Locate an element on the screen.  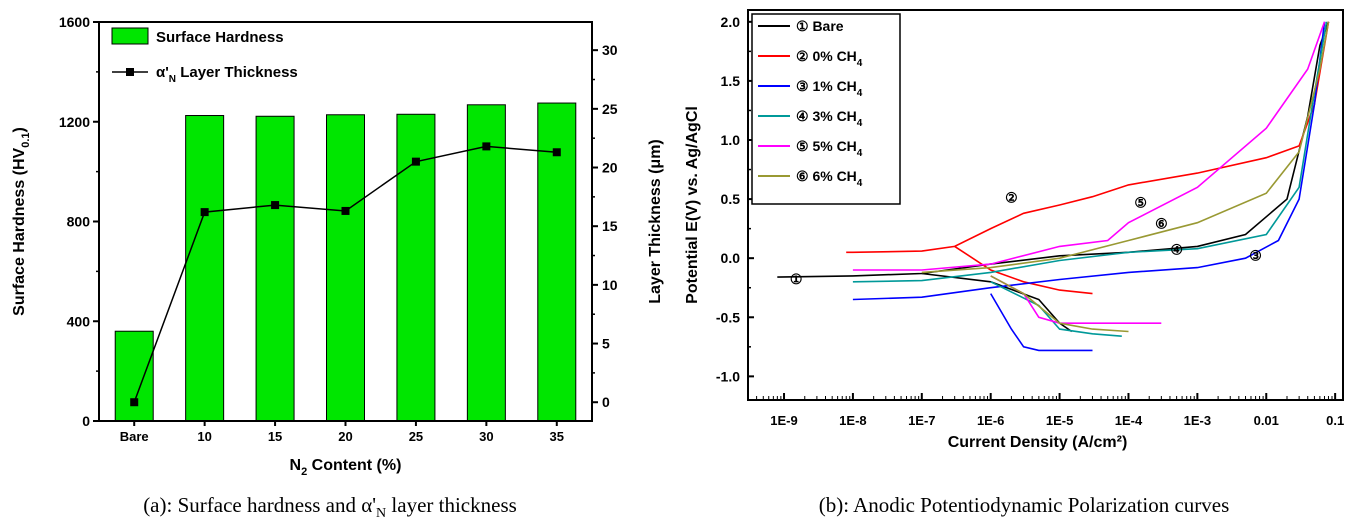
y-tick-label-800: 800 is located at coordinates (79, 222).